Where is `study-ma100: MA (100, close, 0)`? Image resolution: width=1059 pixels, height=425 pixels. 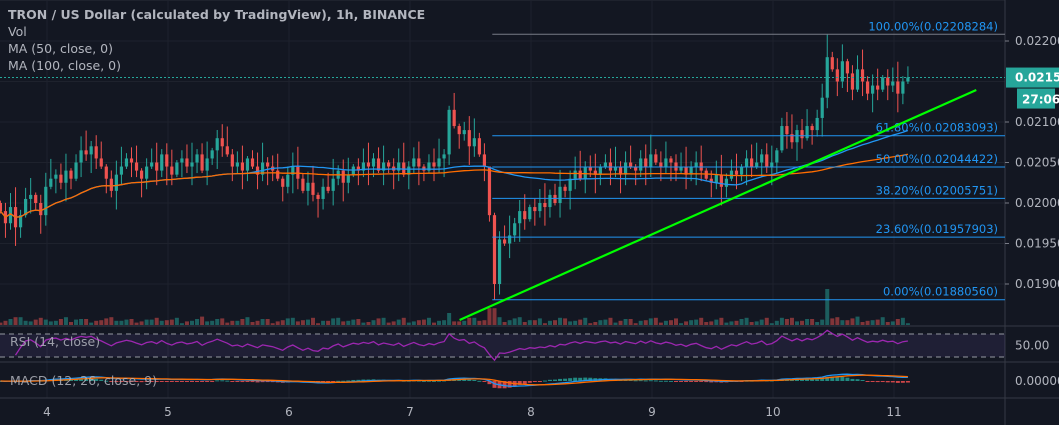
study-ma100: MA (100, close, 0) is located at coordinates (64, 65).